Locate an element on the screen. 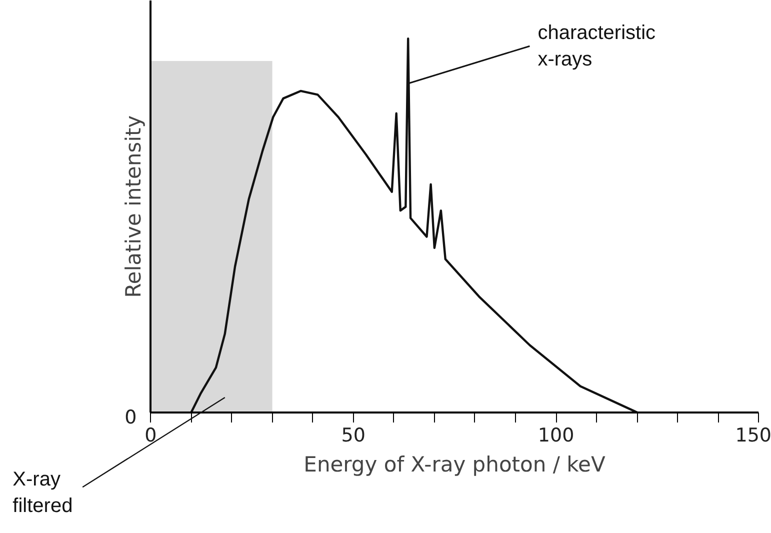 This screenshot has height=533, width=771. x-tick-label: 150 is located at coordinates (753, 435).